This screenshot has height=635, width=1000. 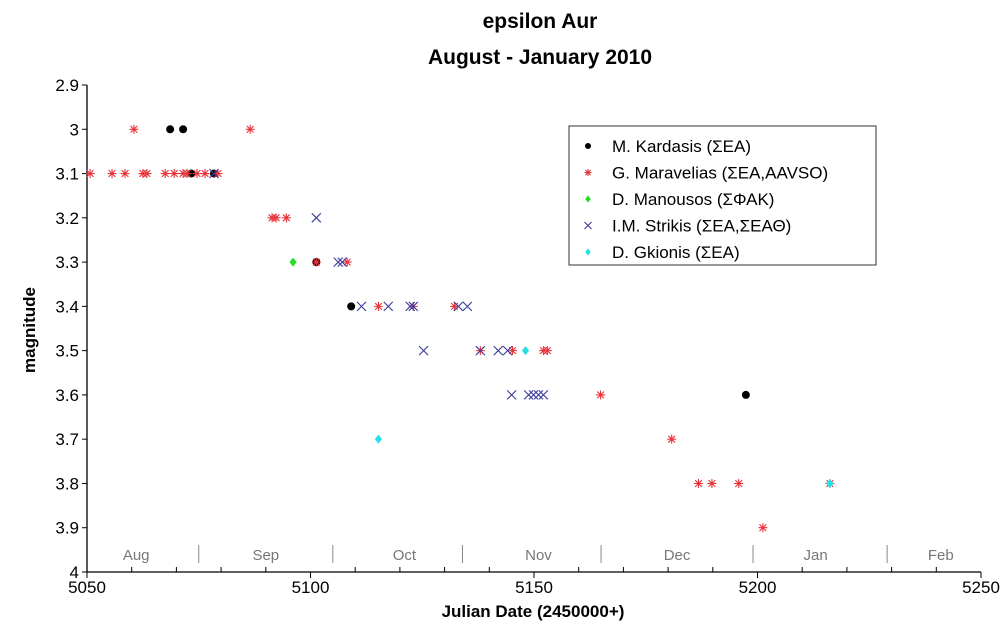 I want to click on month-label: Sep, so click(x=265, y=555).